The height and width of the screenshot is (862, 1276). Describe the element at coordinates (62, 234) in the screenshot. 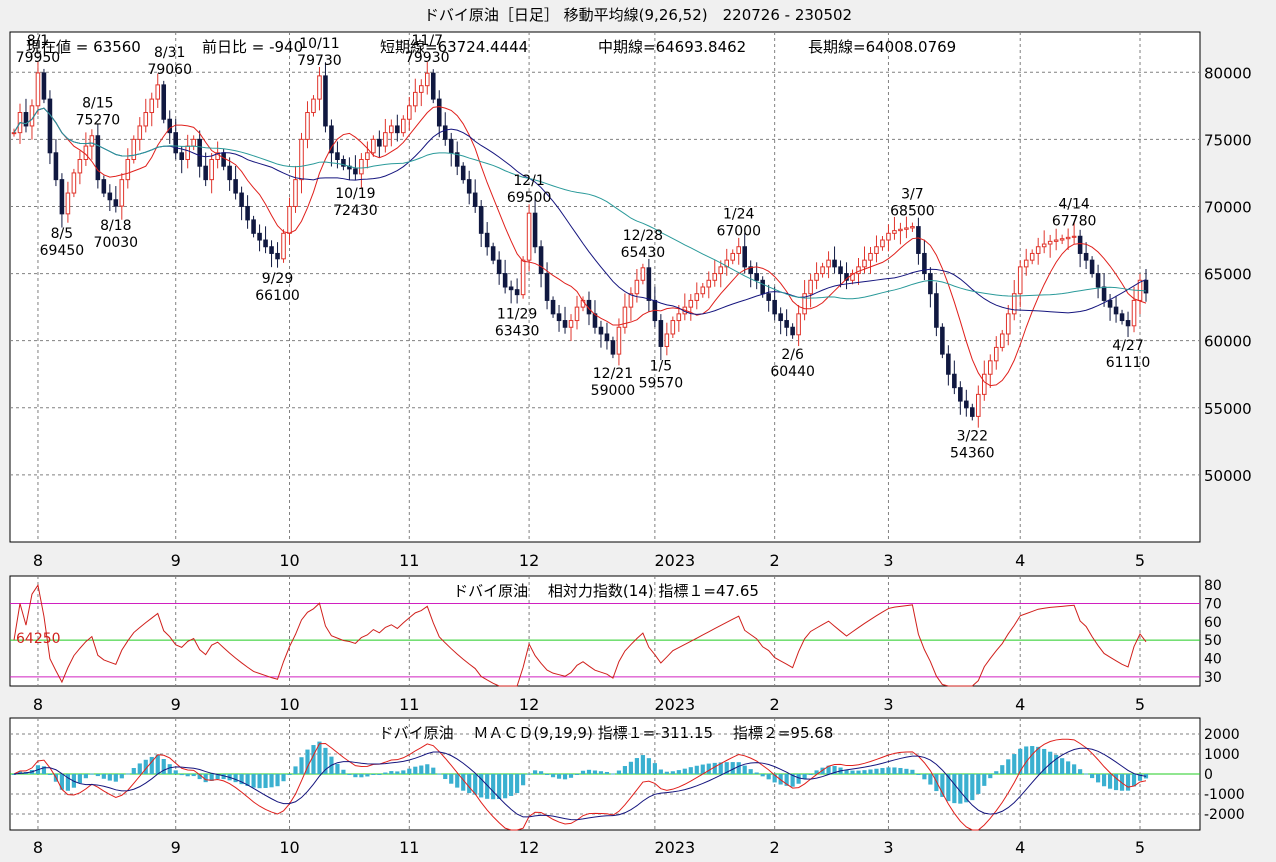

I see `peak-annotation: 8/5` at that location.